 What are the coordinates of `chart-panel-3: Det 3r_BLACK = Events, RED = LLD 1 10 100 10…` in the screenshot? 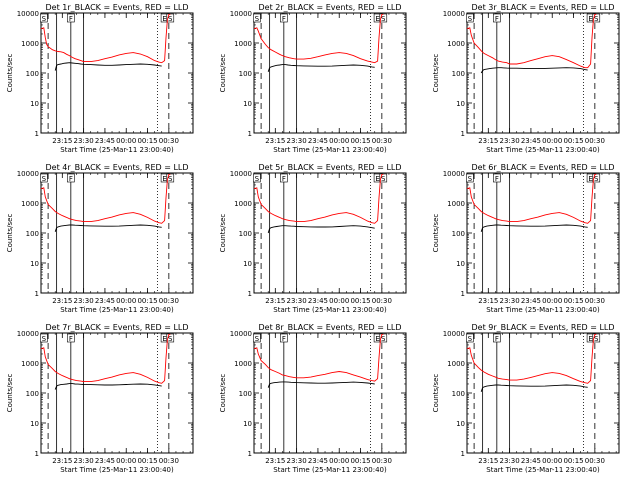 It's located at (526, 78).